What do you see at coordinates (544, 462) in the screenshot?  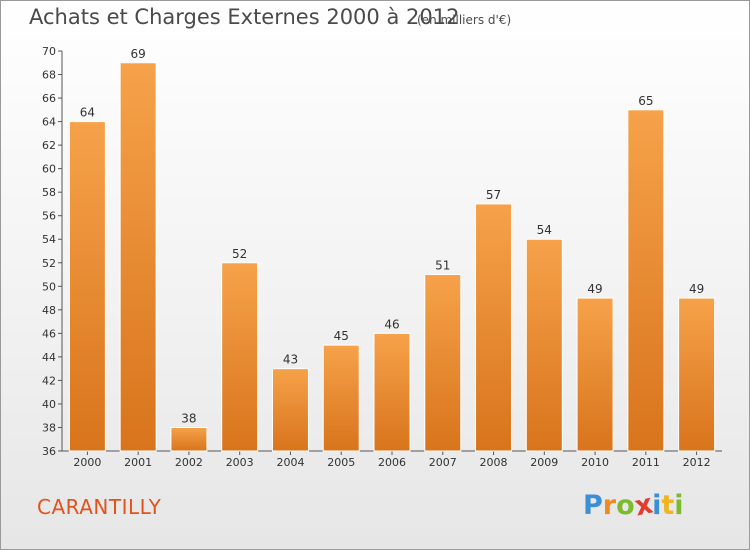 I see `x-tick-label: 2009` at bounding box center [544, 462].